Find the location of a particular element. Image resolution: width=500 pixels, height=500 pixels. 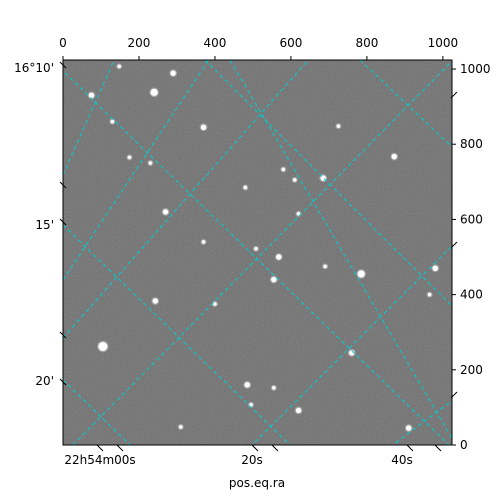

top-tick-label: 1000 is located at coordinates (443, 43).